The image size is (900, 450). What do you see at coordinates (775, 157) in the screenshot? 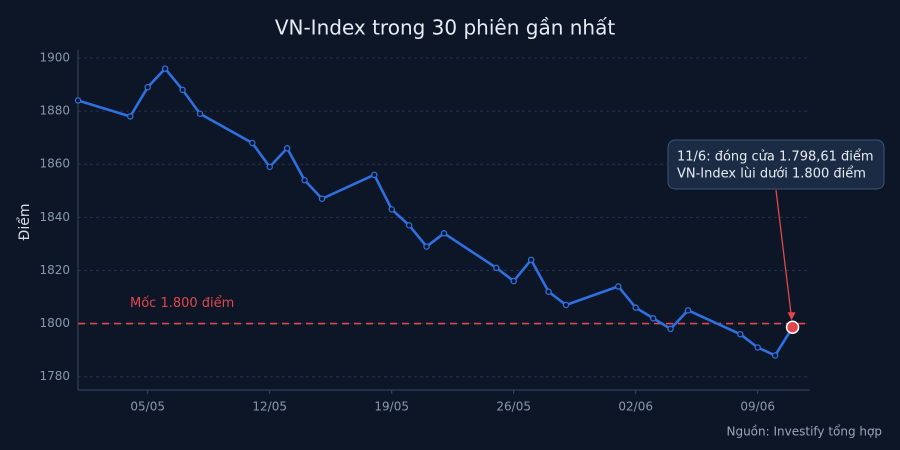
I see `annotation-text: 11/6: đóng cửa 1.798,61 điểm` at bounding box center [775, 157].